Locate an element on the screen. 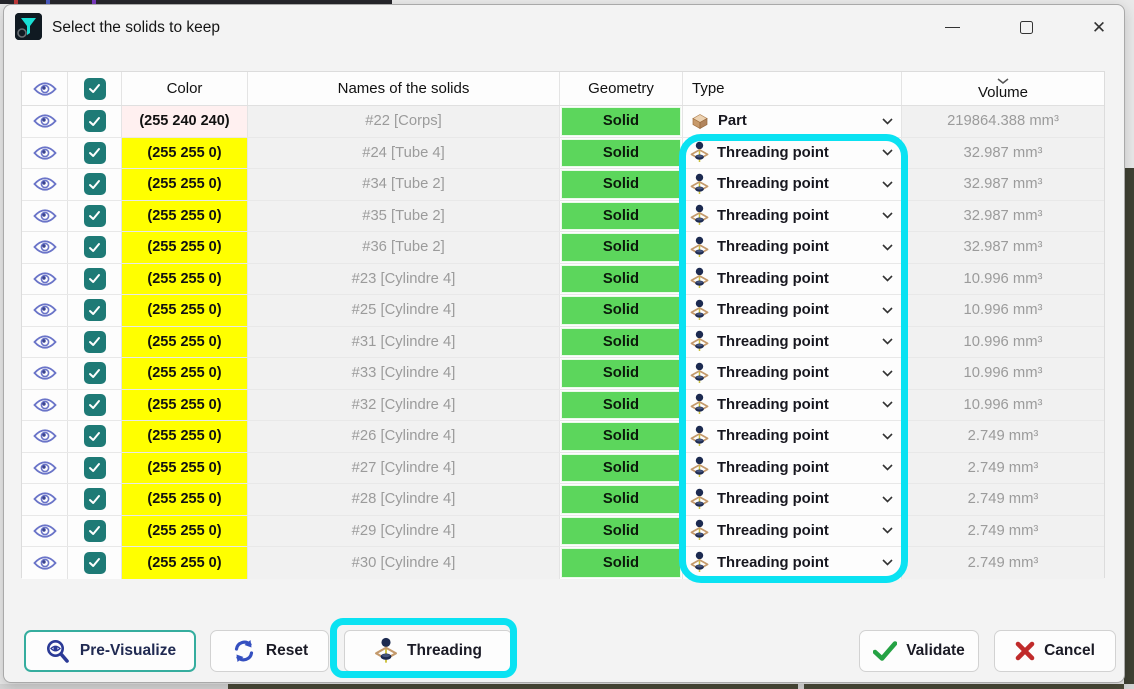 This screenshot has height=689, width=1134. solid-name: #35 [Tube 2] is located at coordinates (404, 215).